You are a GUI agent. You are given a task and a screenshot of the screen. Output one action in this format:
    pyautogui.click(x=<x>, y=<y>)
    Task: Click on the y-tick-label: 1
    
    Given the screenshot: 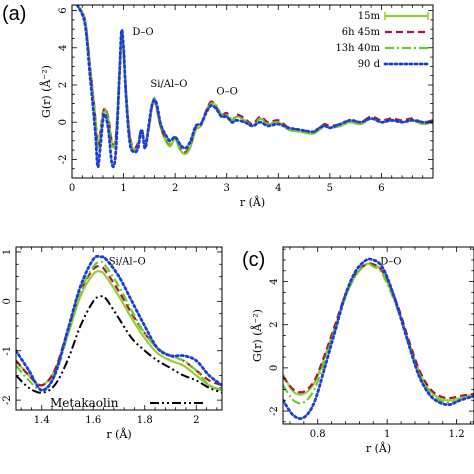 What is the action you would take?
    pyautogui.click(x=7, y=252)
    